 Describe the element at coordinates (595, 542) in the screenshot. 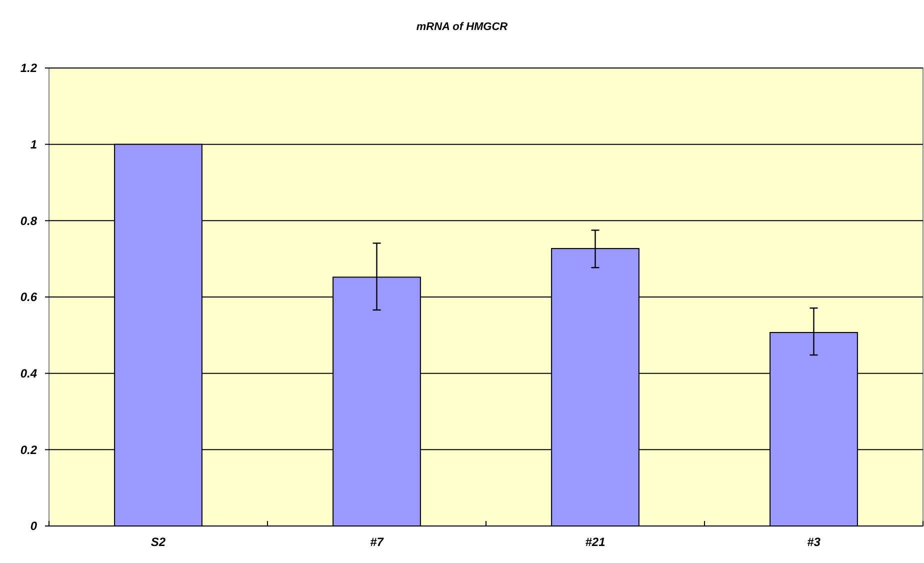

I see `x-tick-label: #21` at that location.